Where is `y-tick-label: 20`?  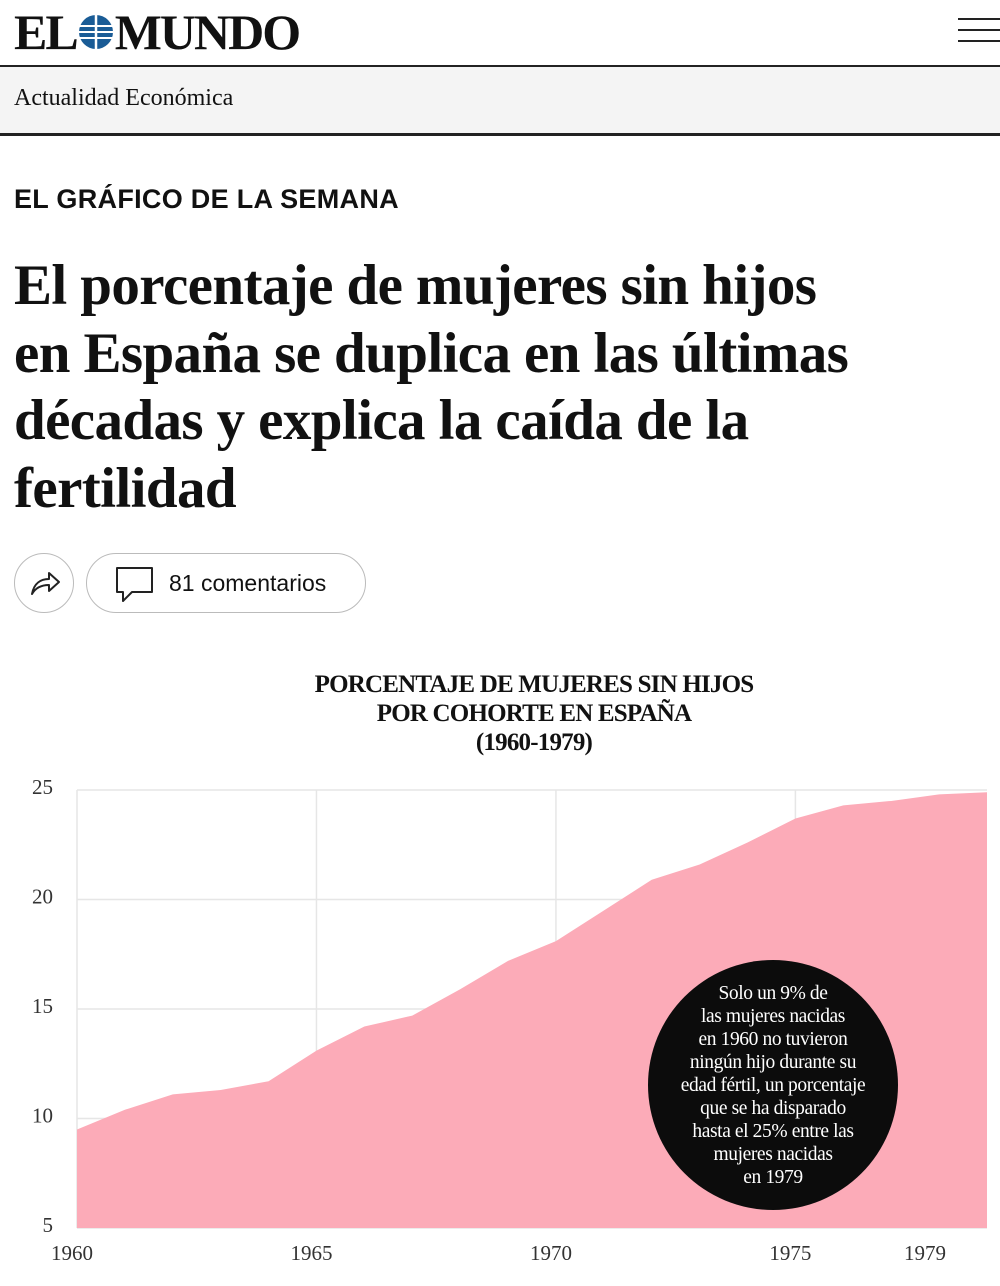 y-tick-label: 20 is located at coordinates (42, 897).